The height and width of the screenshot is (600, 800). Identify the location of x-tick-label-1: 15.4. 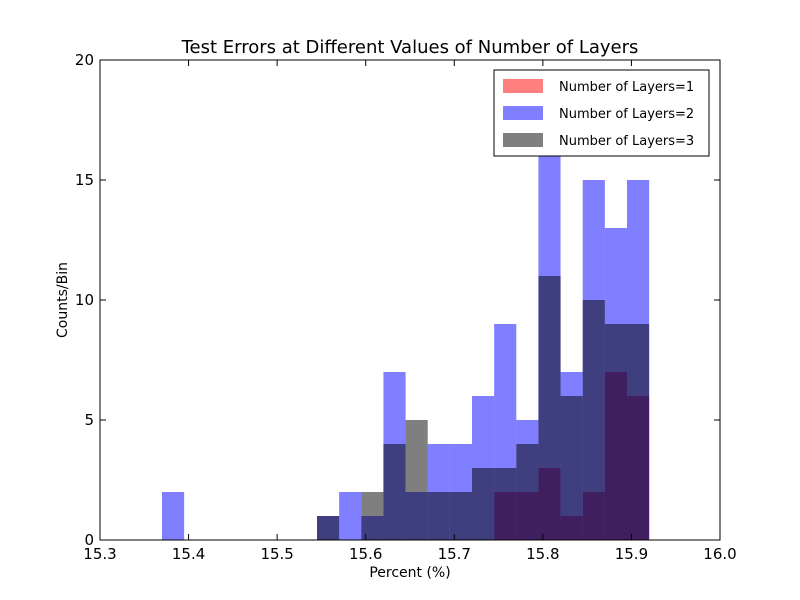
(188, 554).